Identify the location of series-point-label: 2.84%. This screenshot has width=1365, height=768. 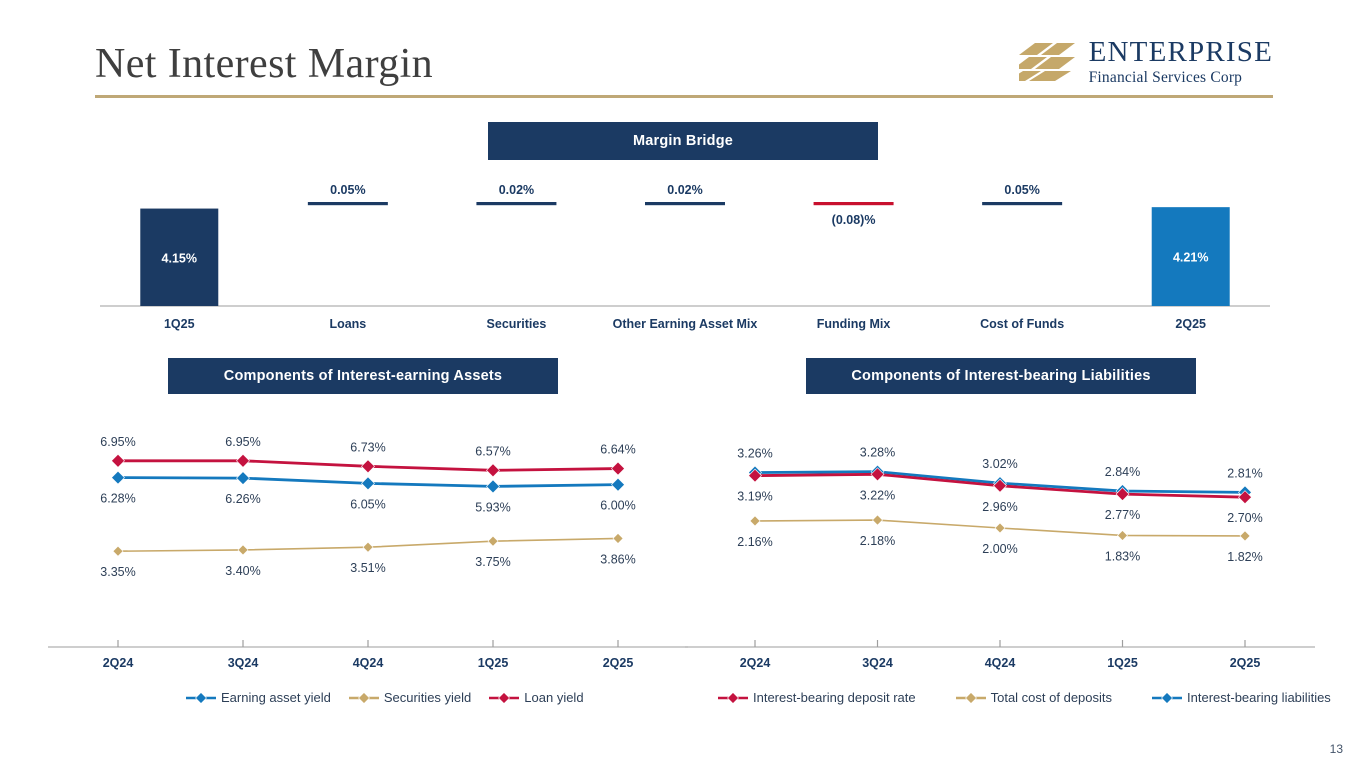
(1122, 472).